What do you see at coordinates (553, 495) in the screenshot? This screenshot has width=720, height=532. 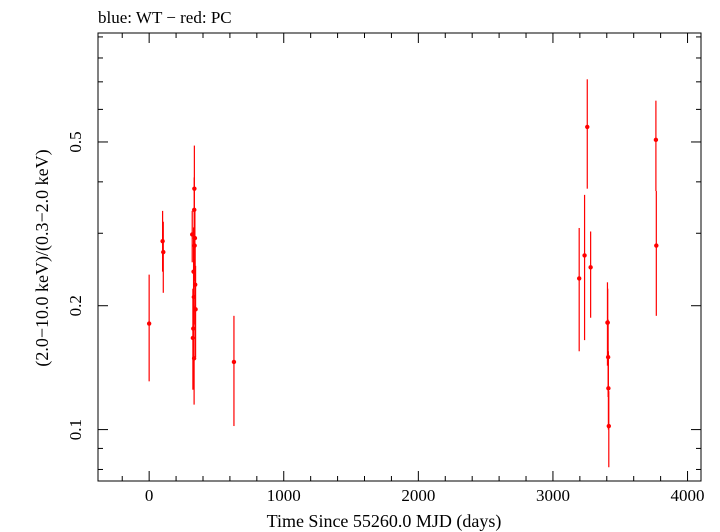 I see `x-tick-label: 3000` at bounding box center [553, 495].